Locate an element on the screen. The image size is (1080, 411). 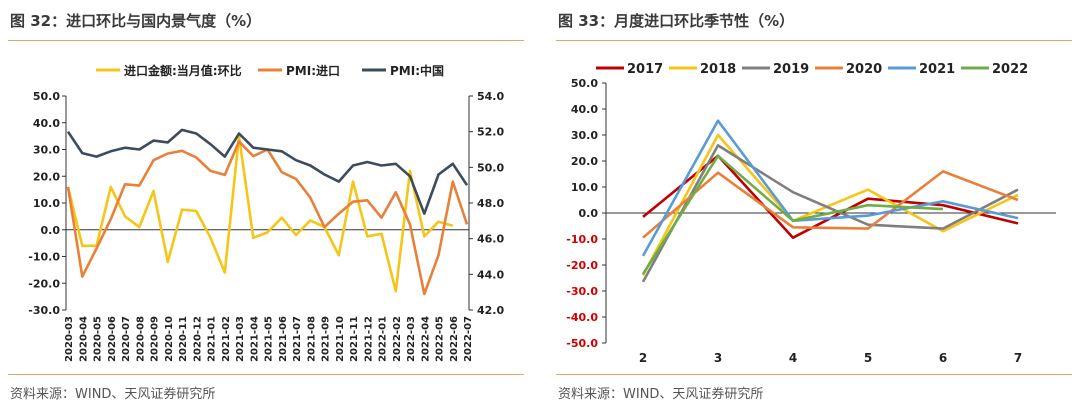
x-tick-label: 2020-07 is located at coordinates (126, 339).